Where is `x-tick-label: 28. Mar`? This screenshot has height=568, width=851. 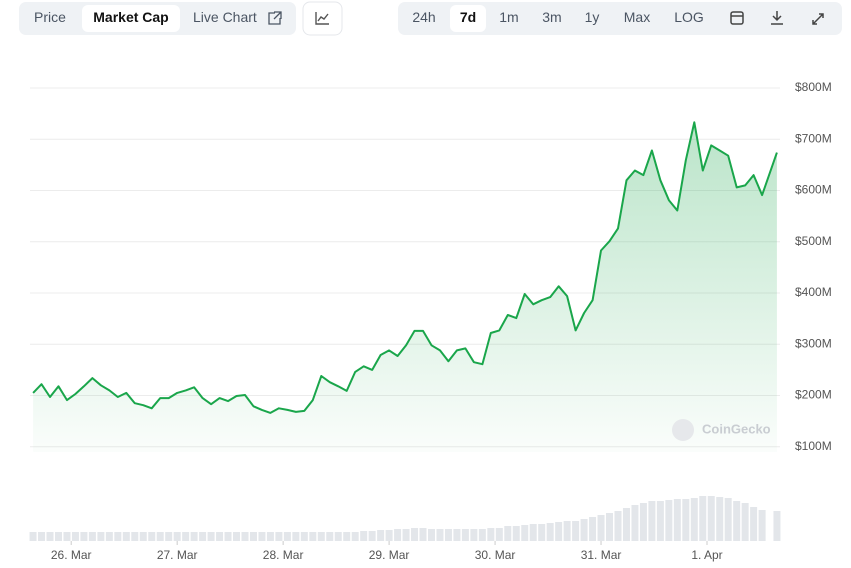 x-tick-label: 28. Mar is located at coordinates (283, 555).